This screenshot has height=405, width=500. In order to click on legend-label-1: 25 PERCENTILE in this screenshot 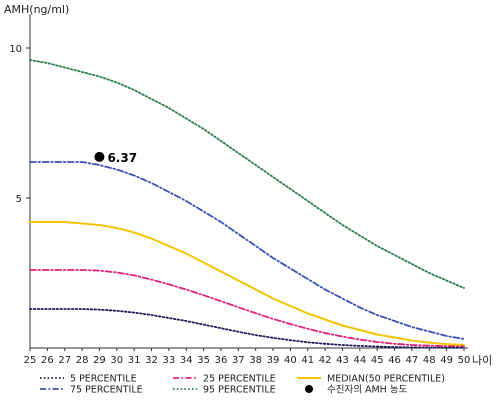, I will do `click(239, 379)`.